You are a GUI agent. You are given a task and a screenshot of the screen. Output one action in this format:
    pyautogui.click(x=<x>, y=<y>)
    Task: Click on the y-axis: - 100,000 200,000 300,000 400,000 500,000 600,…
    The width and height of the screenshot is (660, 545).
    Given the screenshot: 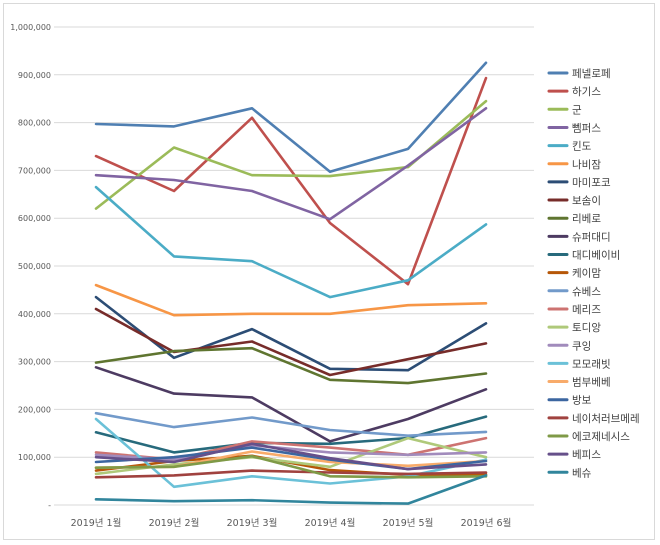 What is the action you would take?
    pyautogui.click(x=30, y=266)
    